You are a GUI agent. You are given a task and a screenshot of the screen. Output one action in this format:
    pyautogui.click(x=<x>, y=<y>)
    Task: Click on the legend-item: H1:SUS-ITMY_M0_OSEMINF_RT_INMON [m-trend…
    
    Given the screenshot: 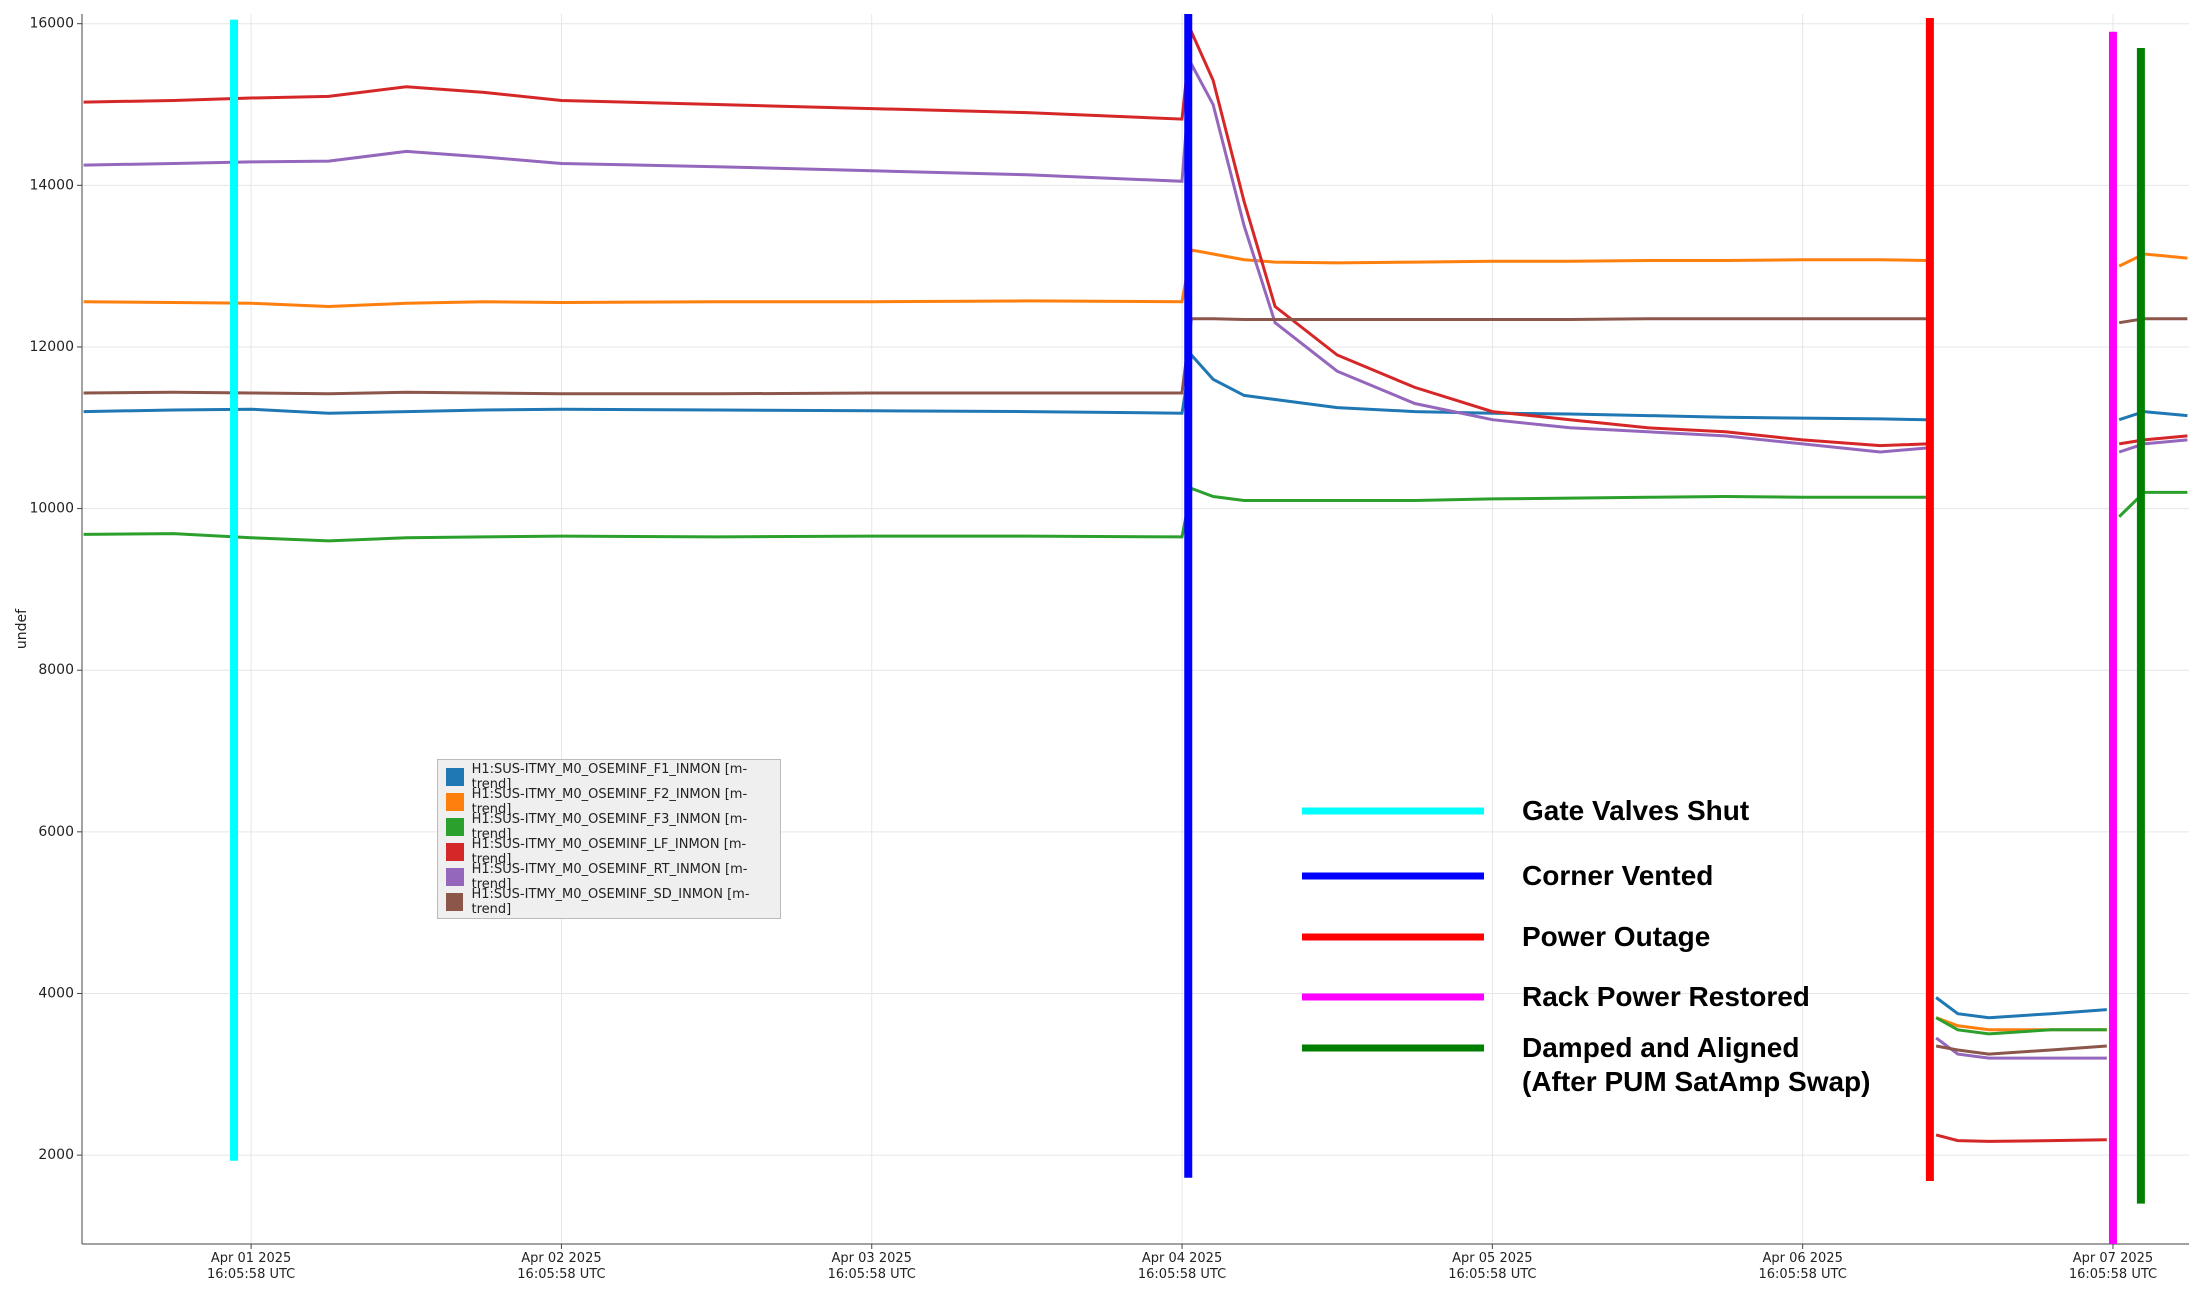 What is the action you would take?
    pyautogui.click(x=609, y=876)
    